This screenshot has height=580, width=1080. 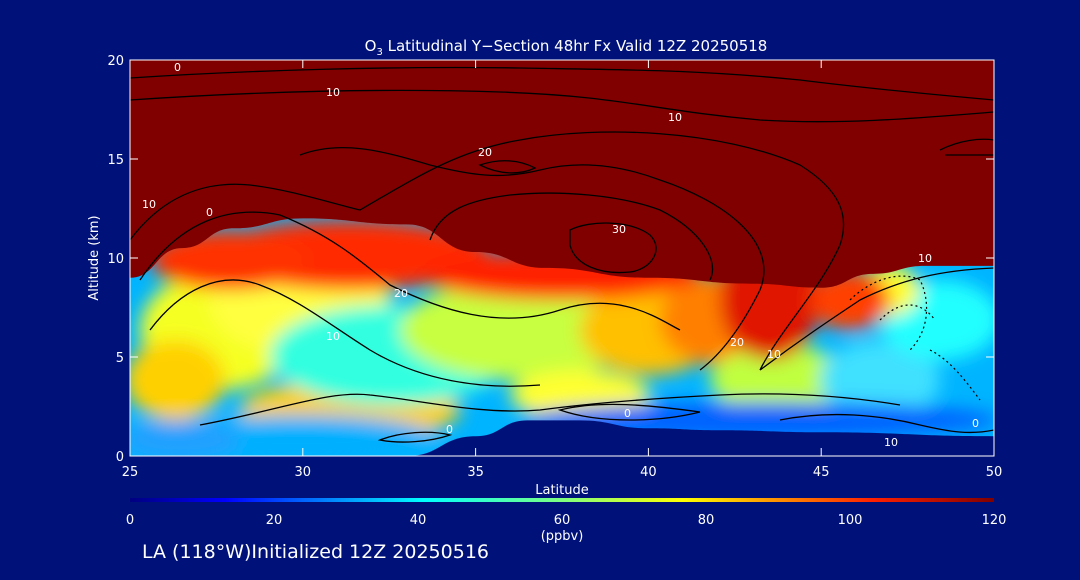 I want to click on contour-label: 30, so click(x=619, y=229).